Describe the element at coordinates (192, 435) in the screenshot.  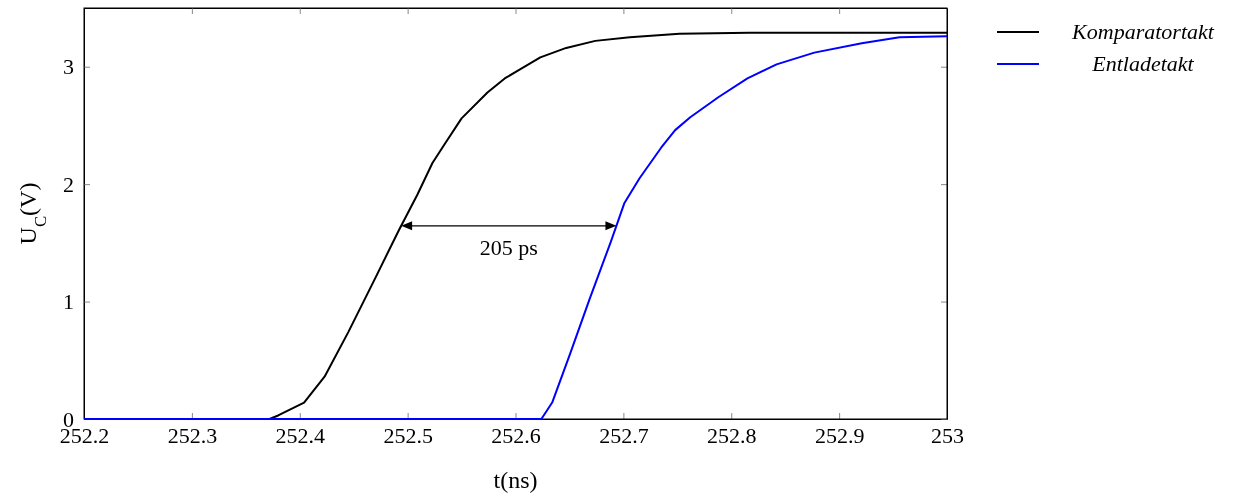
I see `x-tick-label: 252.3` at that location.